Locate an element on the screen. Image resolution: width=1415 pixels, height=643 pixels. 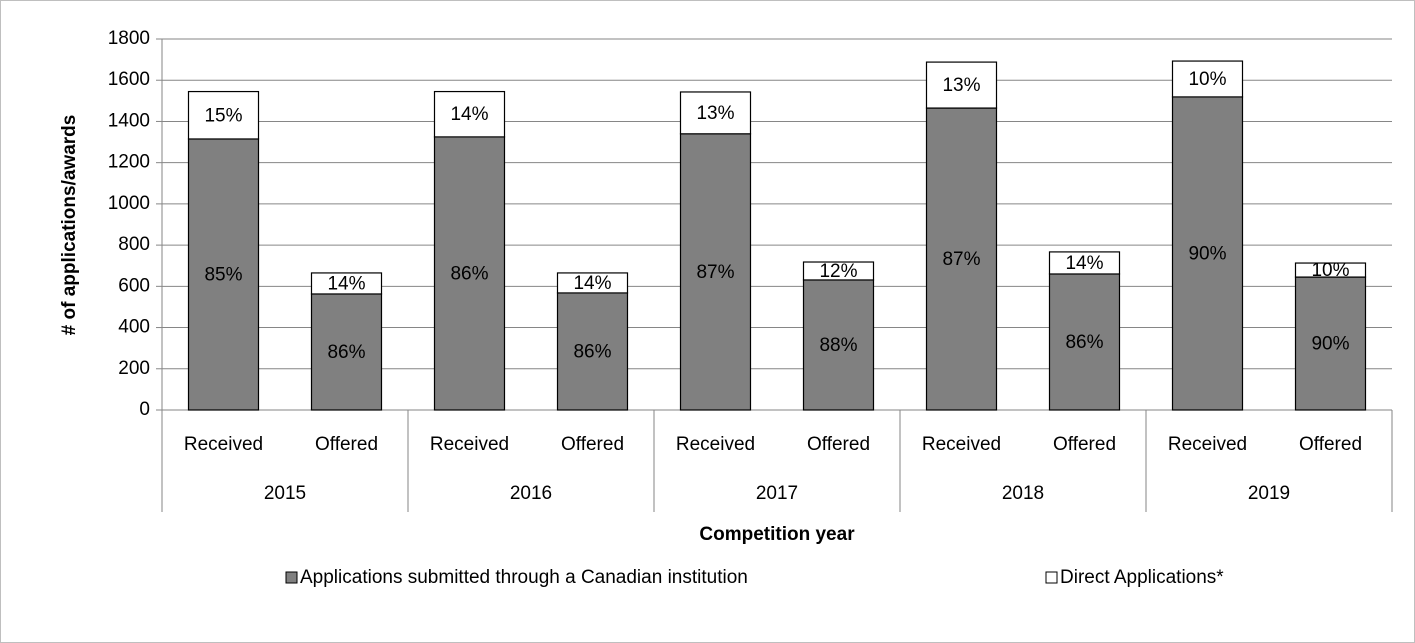
segment-label: 85% is located at coordinates (223, 274).